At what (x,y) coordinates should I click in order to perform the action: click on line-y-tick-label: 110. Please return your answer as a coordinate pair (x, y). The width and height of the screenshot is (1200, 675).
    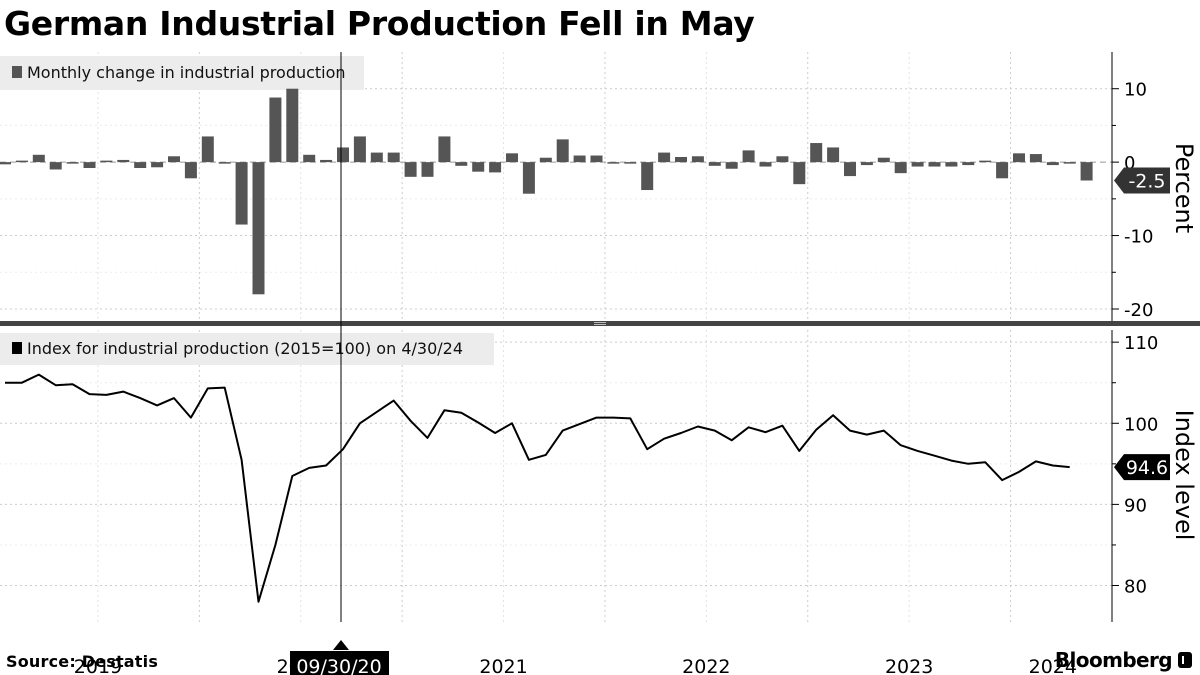
    Looking at the image, I should click on (1141, 343).